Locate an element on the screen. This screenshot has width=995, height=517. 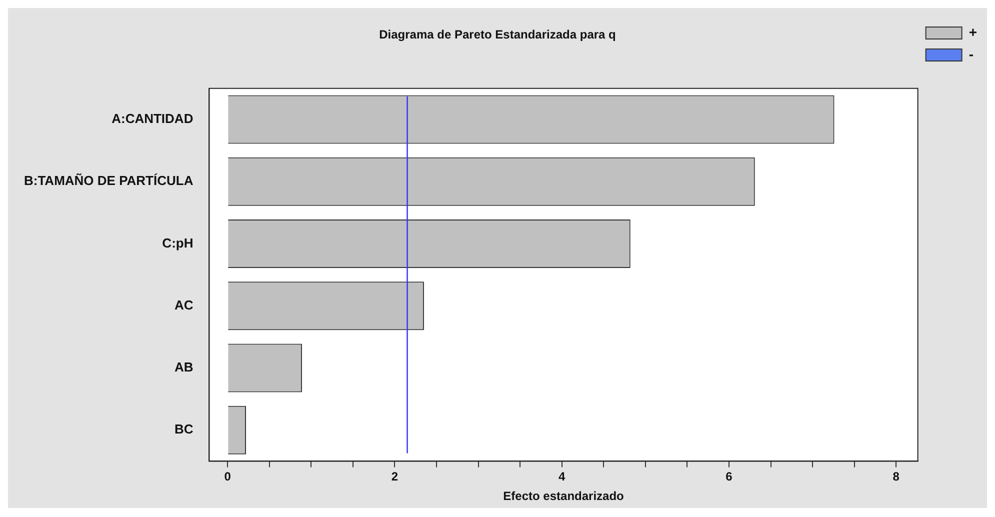
y-tick-label: AB is located at coordinates (184, 367).